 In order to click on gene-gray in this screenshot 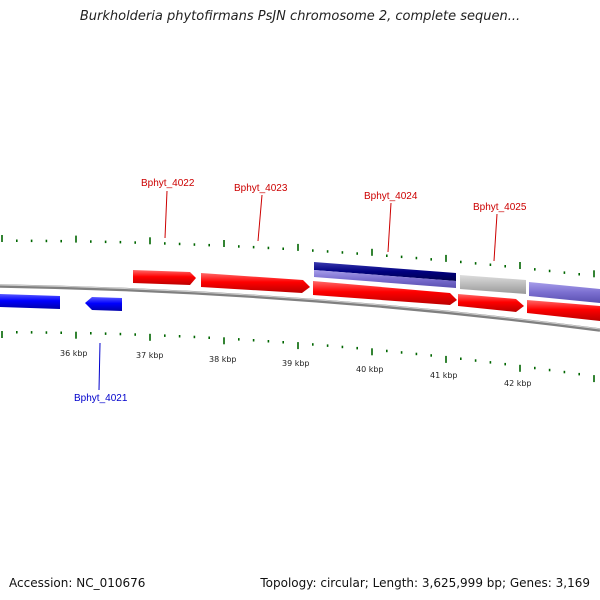, I will do `click(493, 284)`.